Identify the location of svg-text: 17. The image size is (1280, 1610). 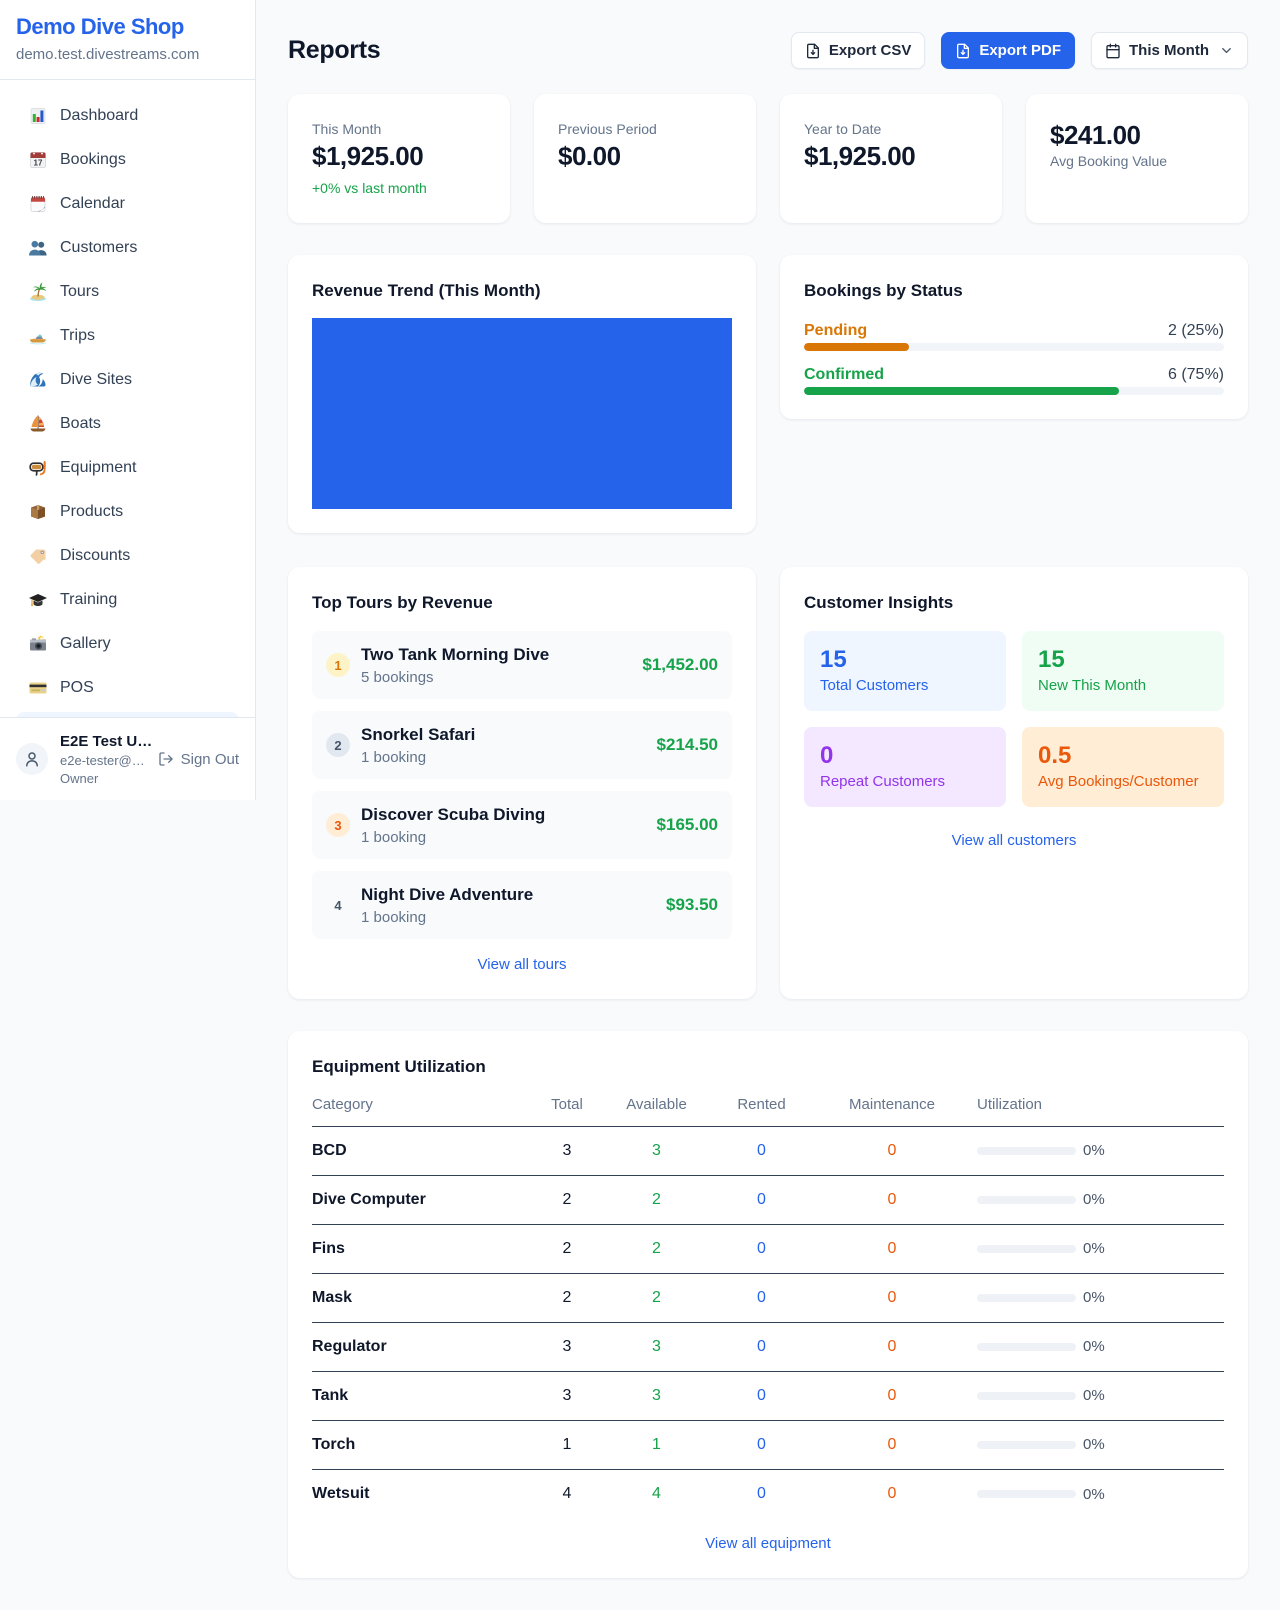
(38, 163).